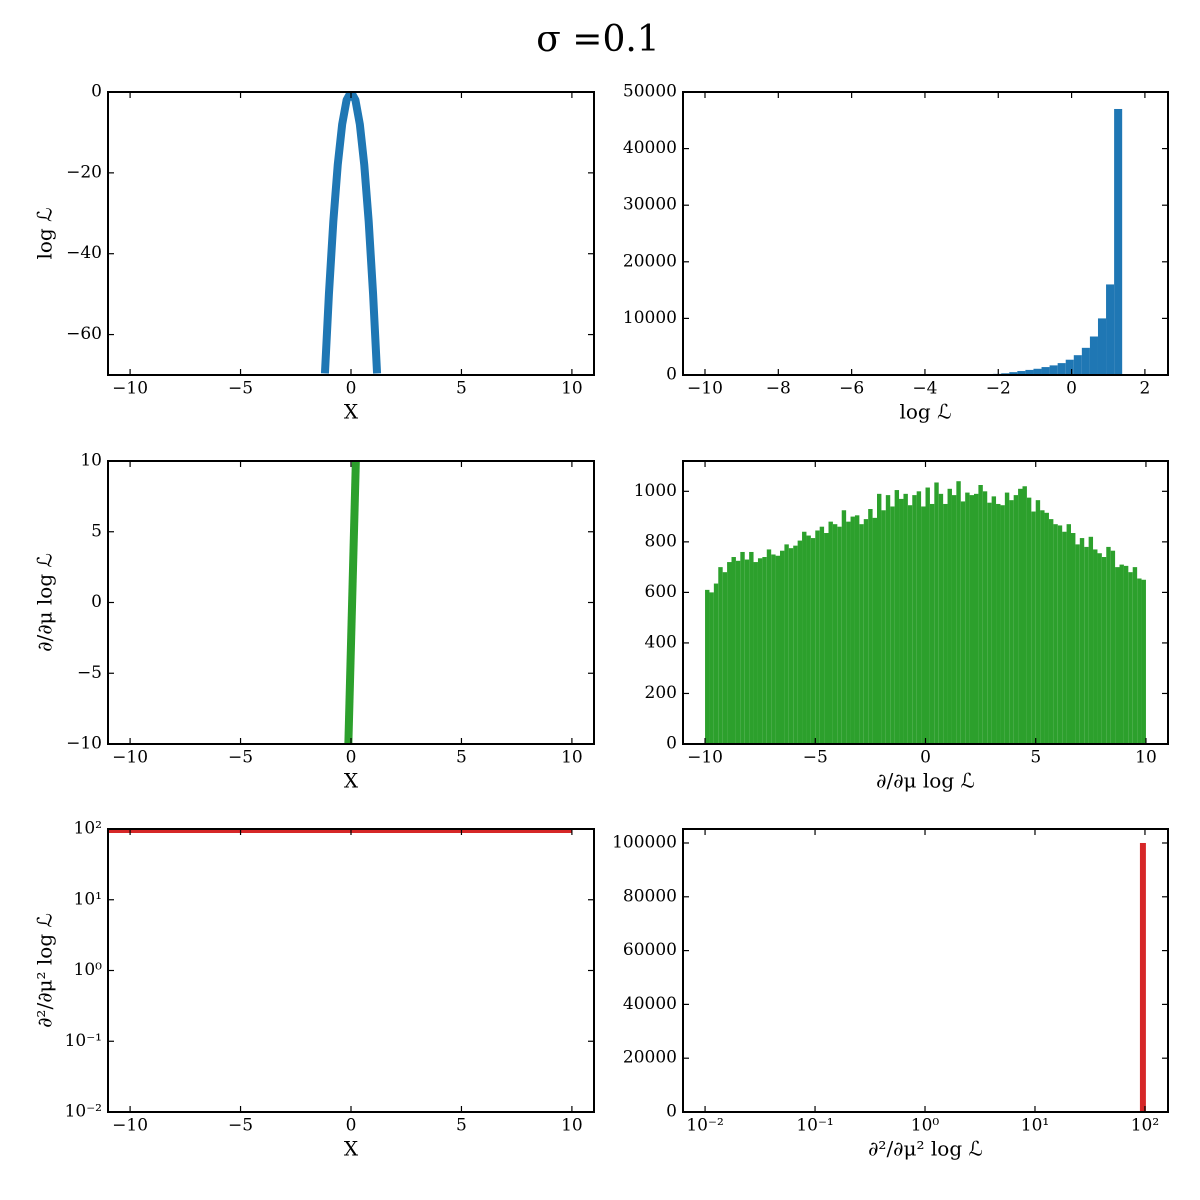 The width and height of the screenshot is (1200, 1200). Describe the element at coordinates (661, 592) in the screenshot. I see `y-tick-label: 600` at that location.